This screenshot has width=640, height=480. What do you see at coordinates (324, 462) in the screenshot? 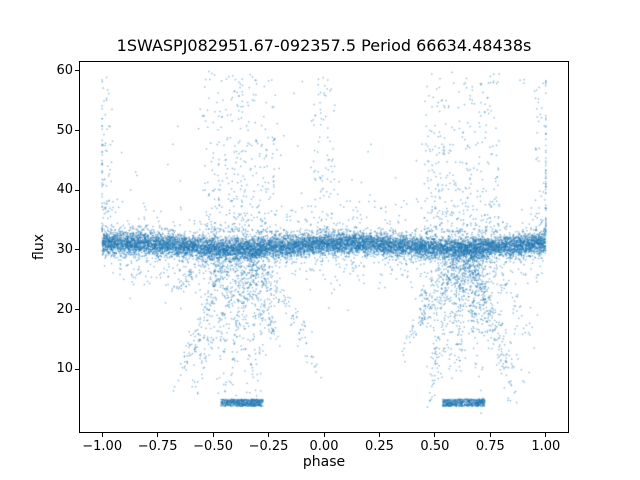
I see `x-axis-label: phase` at bounding box center [324, 462].